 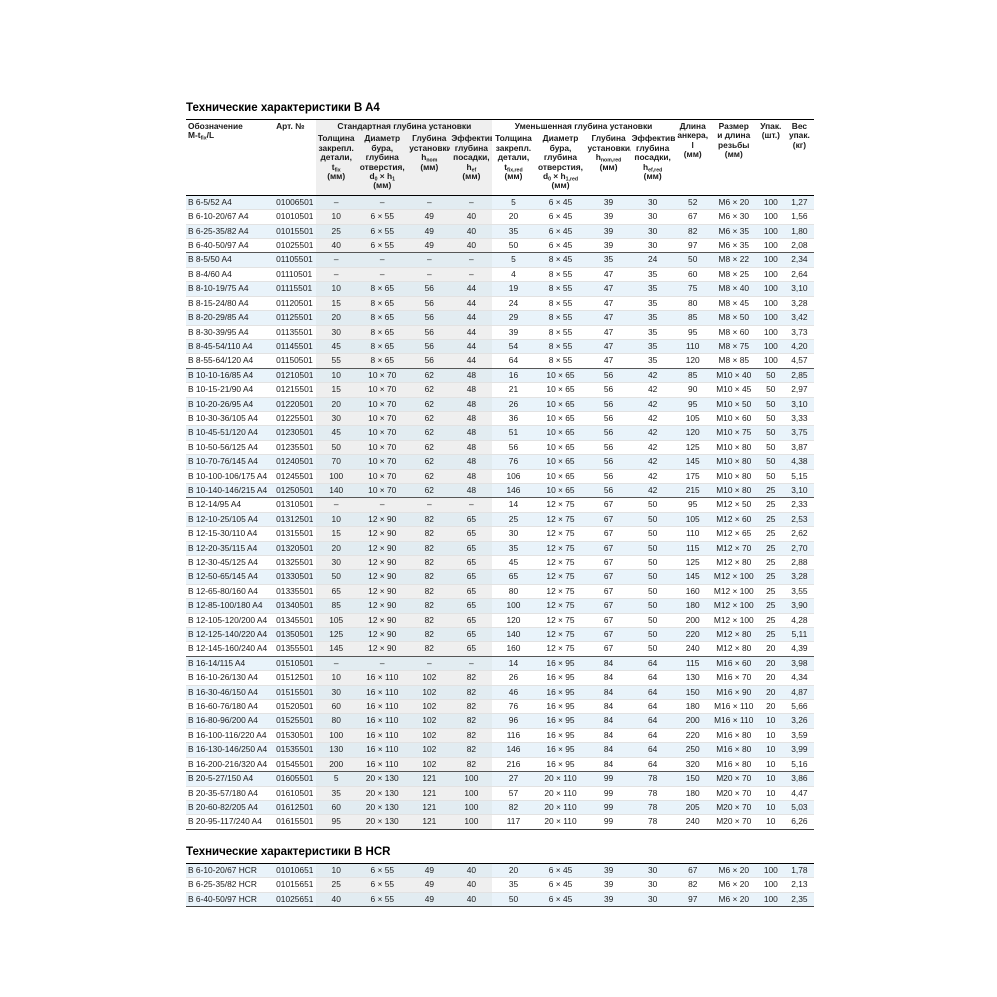 What do you see at coordinates (336, 274) in the screenshot?
I see `thickness-std-cell: –` at bounding box center [336, 274].